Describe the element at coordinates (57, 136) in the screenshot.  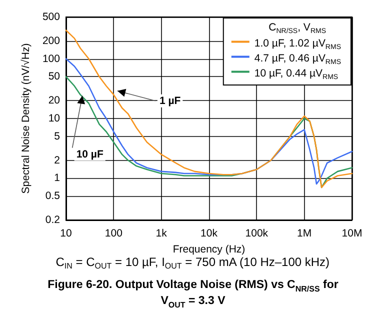
I see `y-tick-label: 5` at that location.